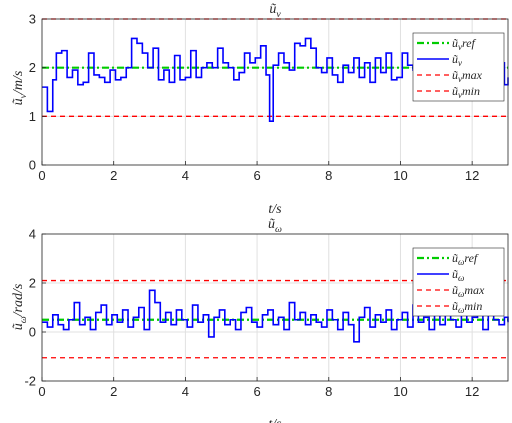  What do you see at coordinates (465, 259) in the screenshot?
I see `legend-label: ũωref` at bounding box center [465, 259].